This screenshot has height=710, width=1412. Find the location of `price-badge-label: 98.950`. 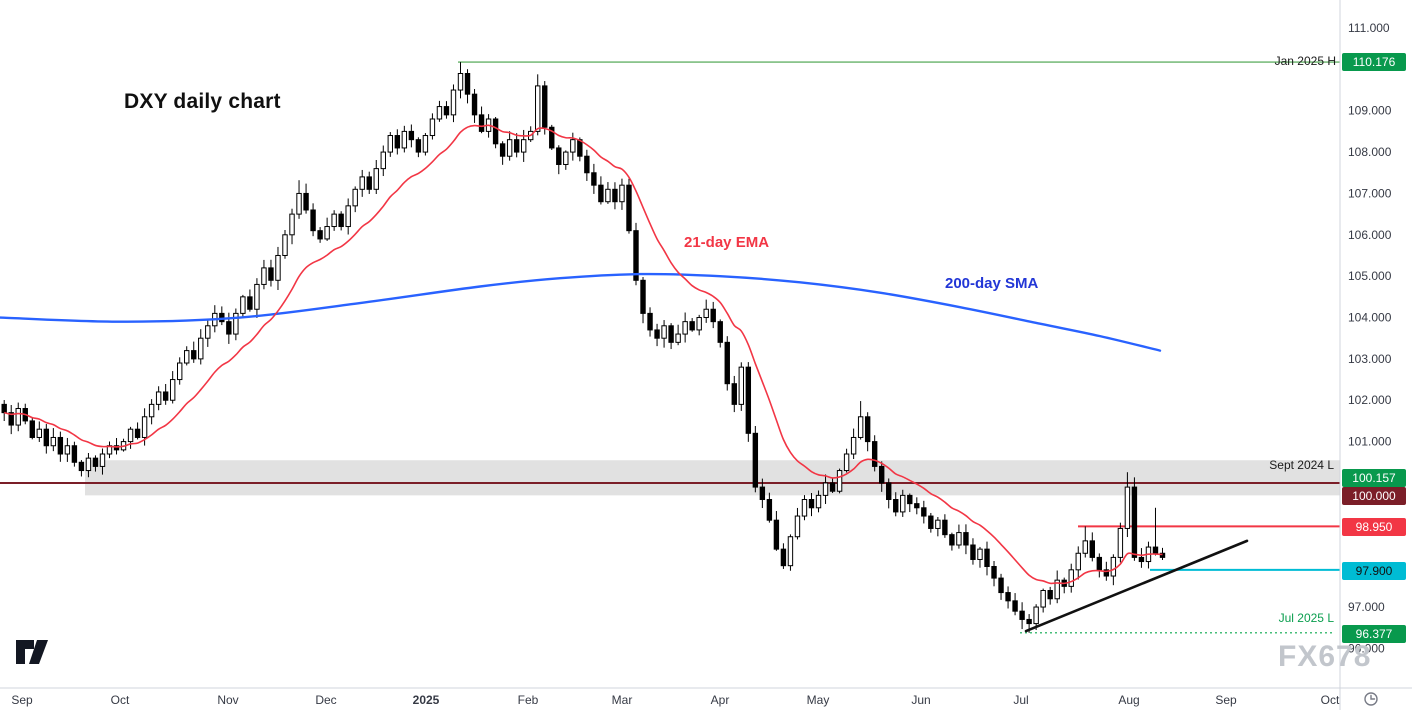

price-badge-label: 98.950 is located at coordinates (1374, 527).